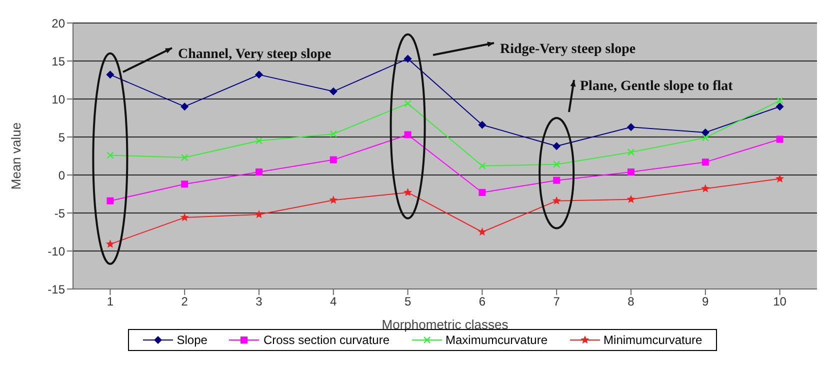 The height and width of the screenshot is (376, 835). Describe the element at coordinates (334, 301) in the screenshot. I see `x-tick-label: 4` at that location.